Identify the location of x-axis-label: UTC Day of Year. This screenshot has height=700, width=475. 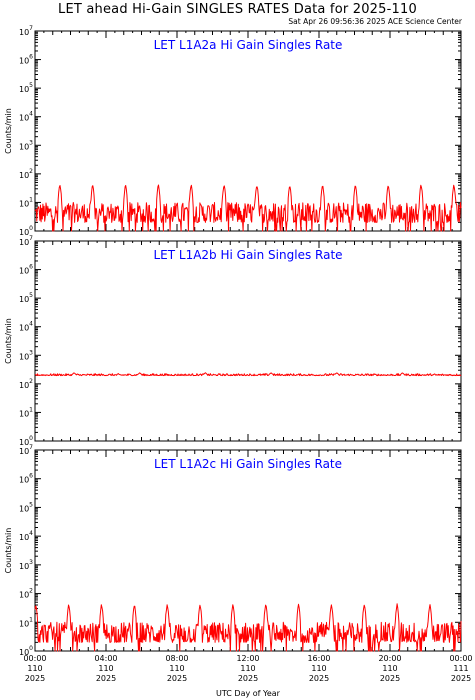
(248, 693).